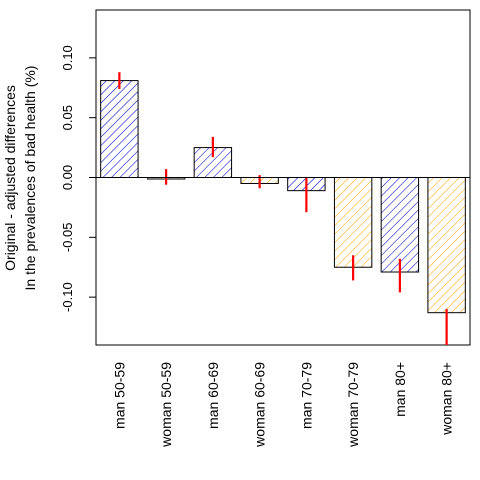 This screenshot has width=480, height=480. What do you see at coordinates (10, 178) in the screenshot?
I see `y-axis-label-line-1: Original - adjusted differences` at bounding box center [10, 178].